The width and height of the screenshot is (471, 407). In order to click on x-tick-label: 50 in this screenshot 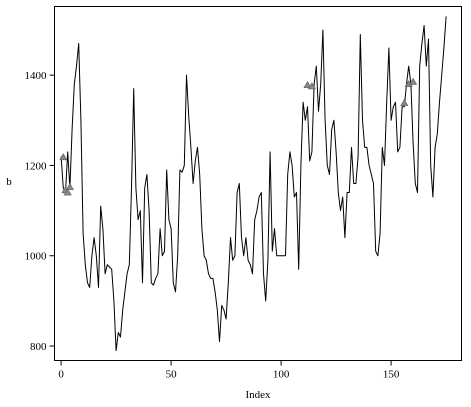, I will do `click(172, 375)`.